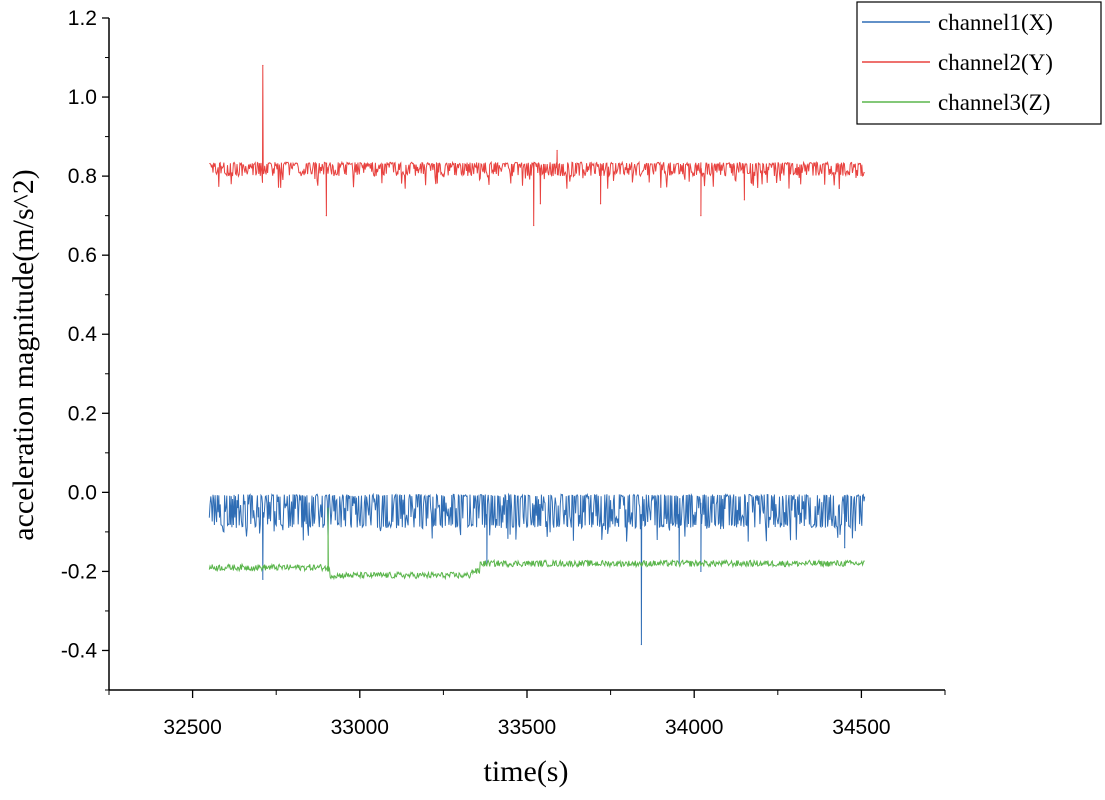 Image resolution: width=1105 pixels, height=800 pixels. Describe the element at coordinates (79, 650) in the screenshot. I see `y-tick-label: -0.4` at that location.